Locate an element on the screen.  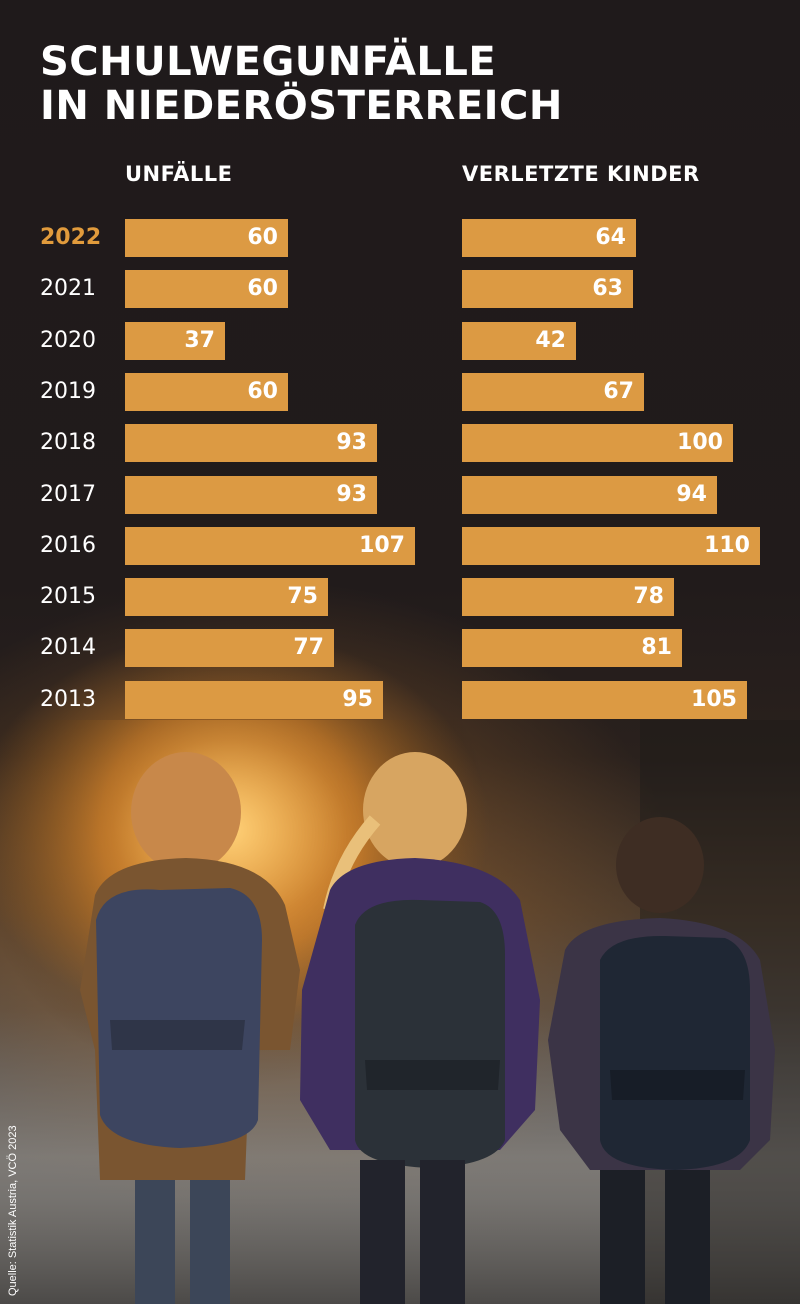
year-label-2013: 2013 is located at coordinates (68, 699).